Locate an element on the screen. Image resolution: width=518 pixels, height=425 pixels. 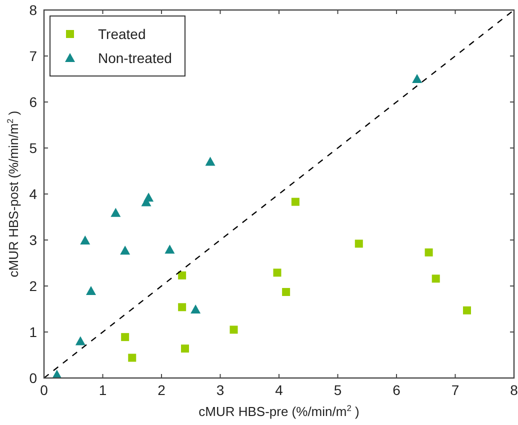
x-tick-label: 4 is located at coordinates (279, 390).